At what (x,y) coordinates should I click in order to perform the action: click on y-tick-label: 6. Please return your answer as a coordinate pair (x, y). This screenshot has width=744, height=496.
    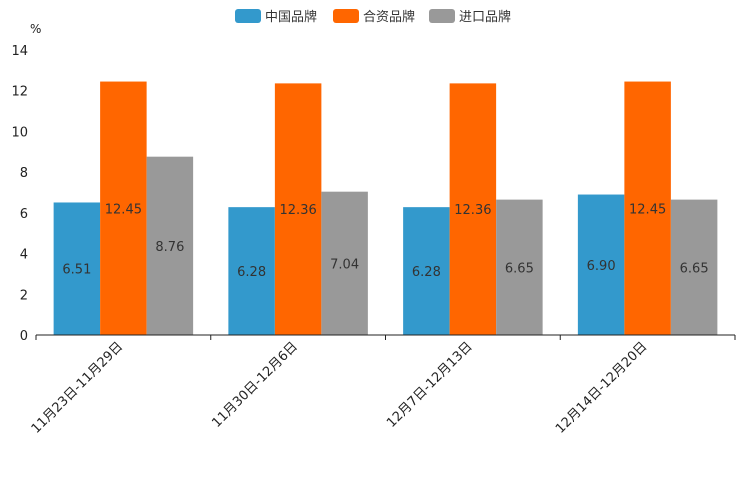
    Looking at the image, I should click on (24, 214).